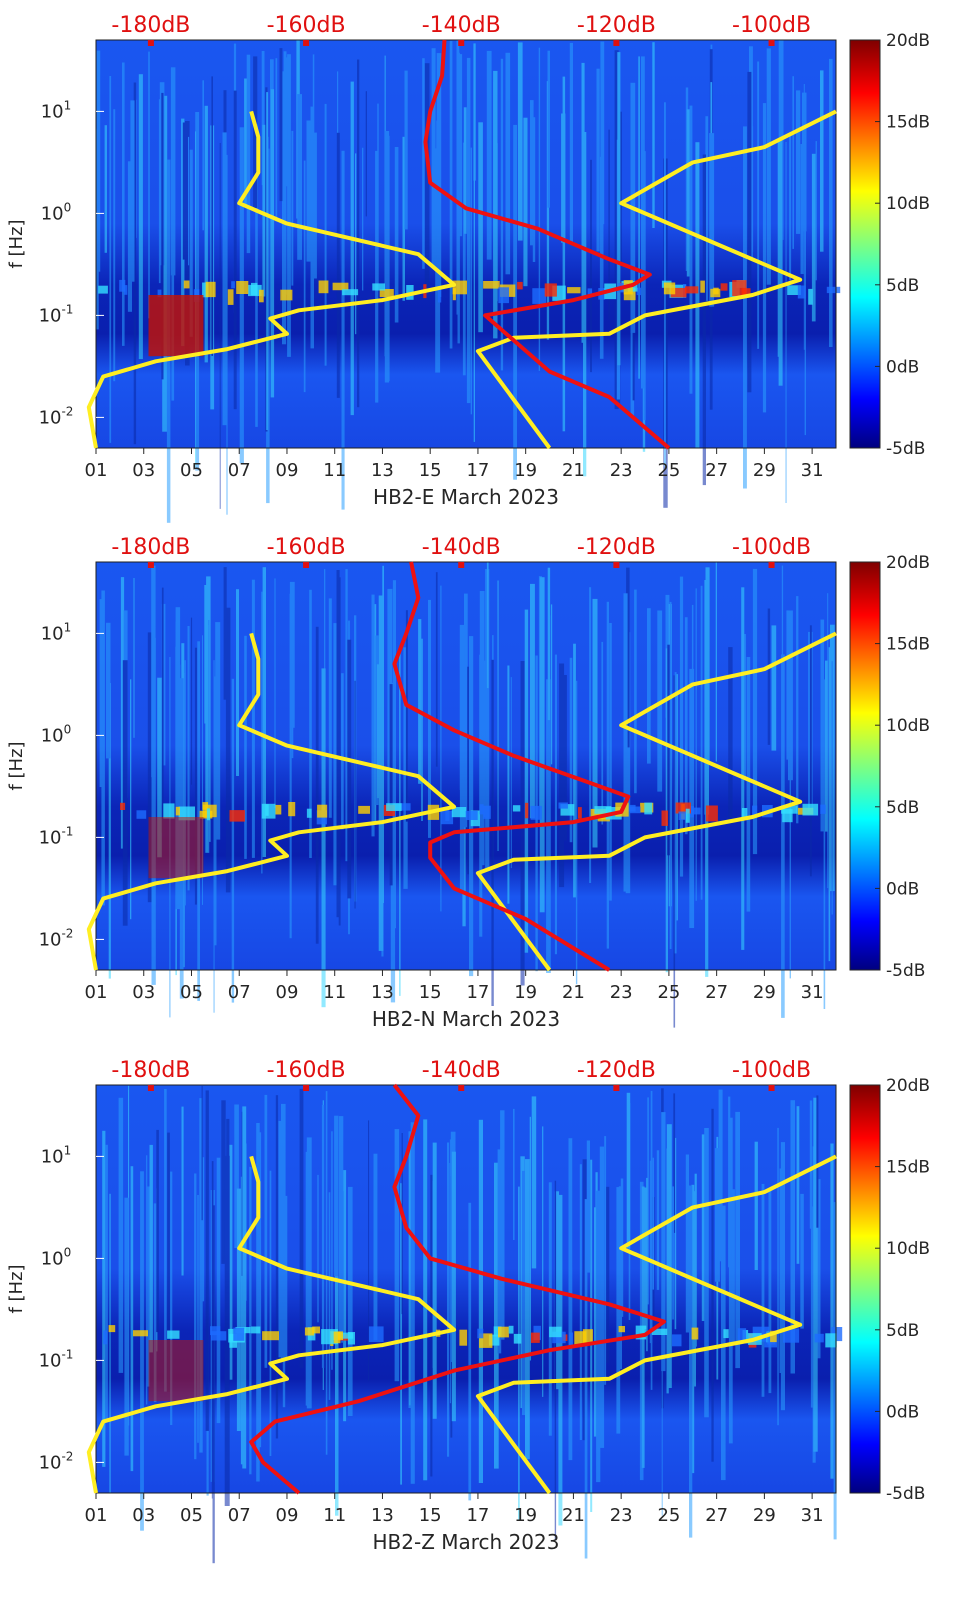 Image resolution: width=962 pixels, height=1599 pixels. Describe the element at coordinates (716, 992) in the screenshot. I see `x-tick-label: 27` at that location.